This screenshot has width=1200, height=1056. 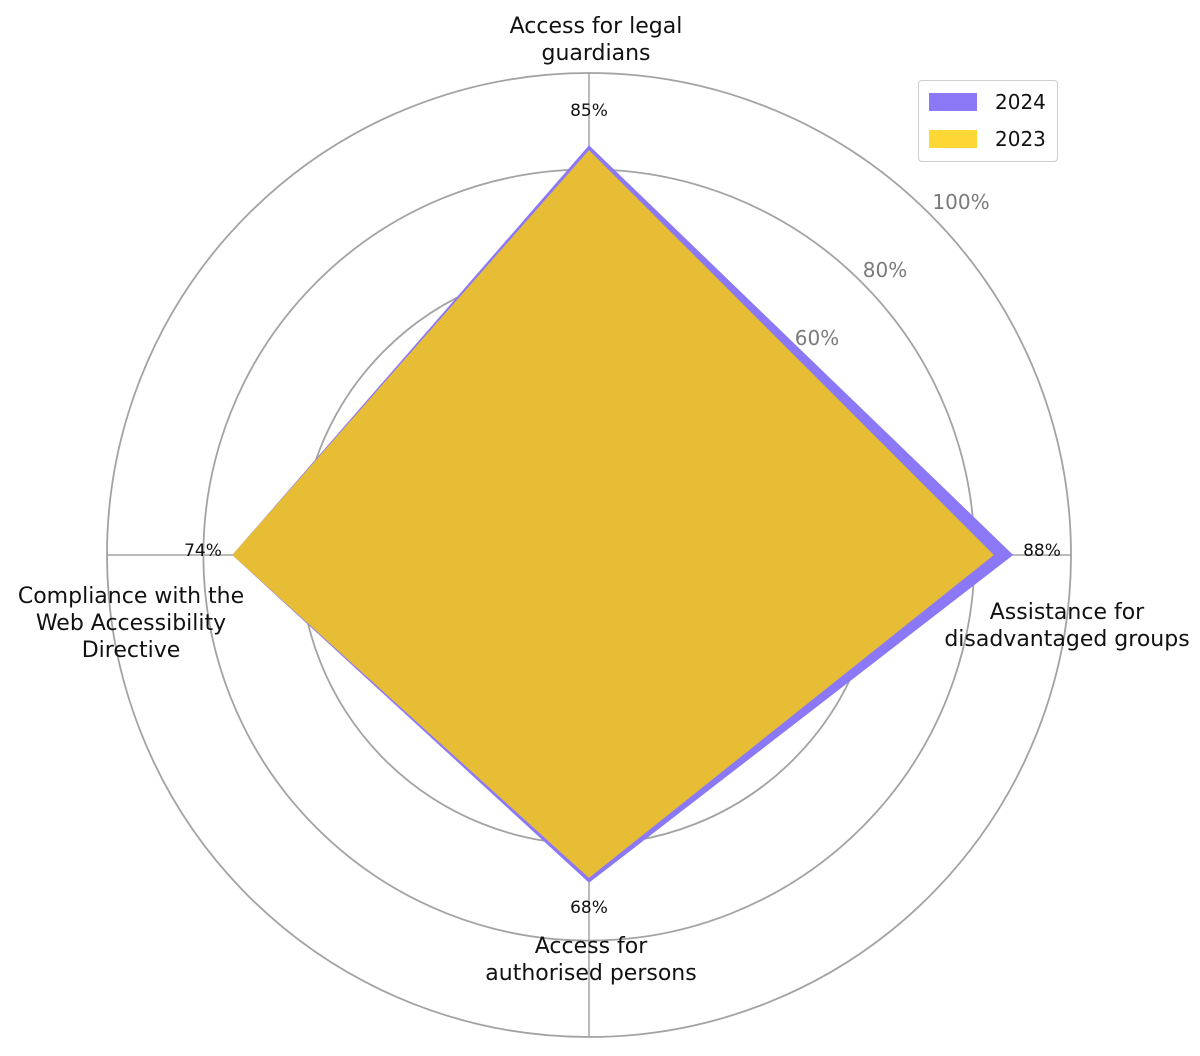 What do you see at coordinates (1020, 102) in the screenshot?
I see `legend-label-2024: 2024` at bounding box center [1020, 102].